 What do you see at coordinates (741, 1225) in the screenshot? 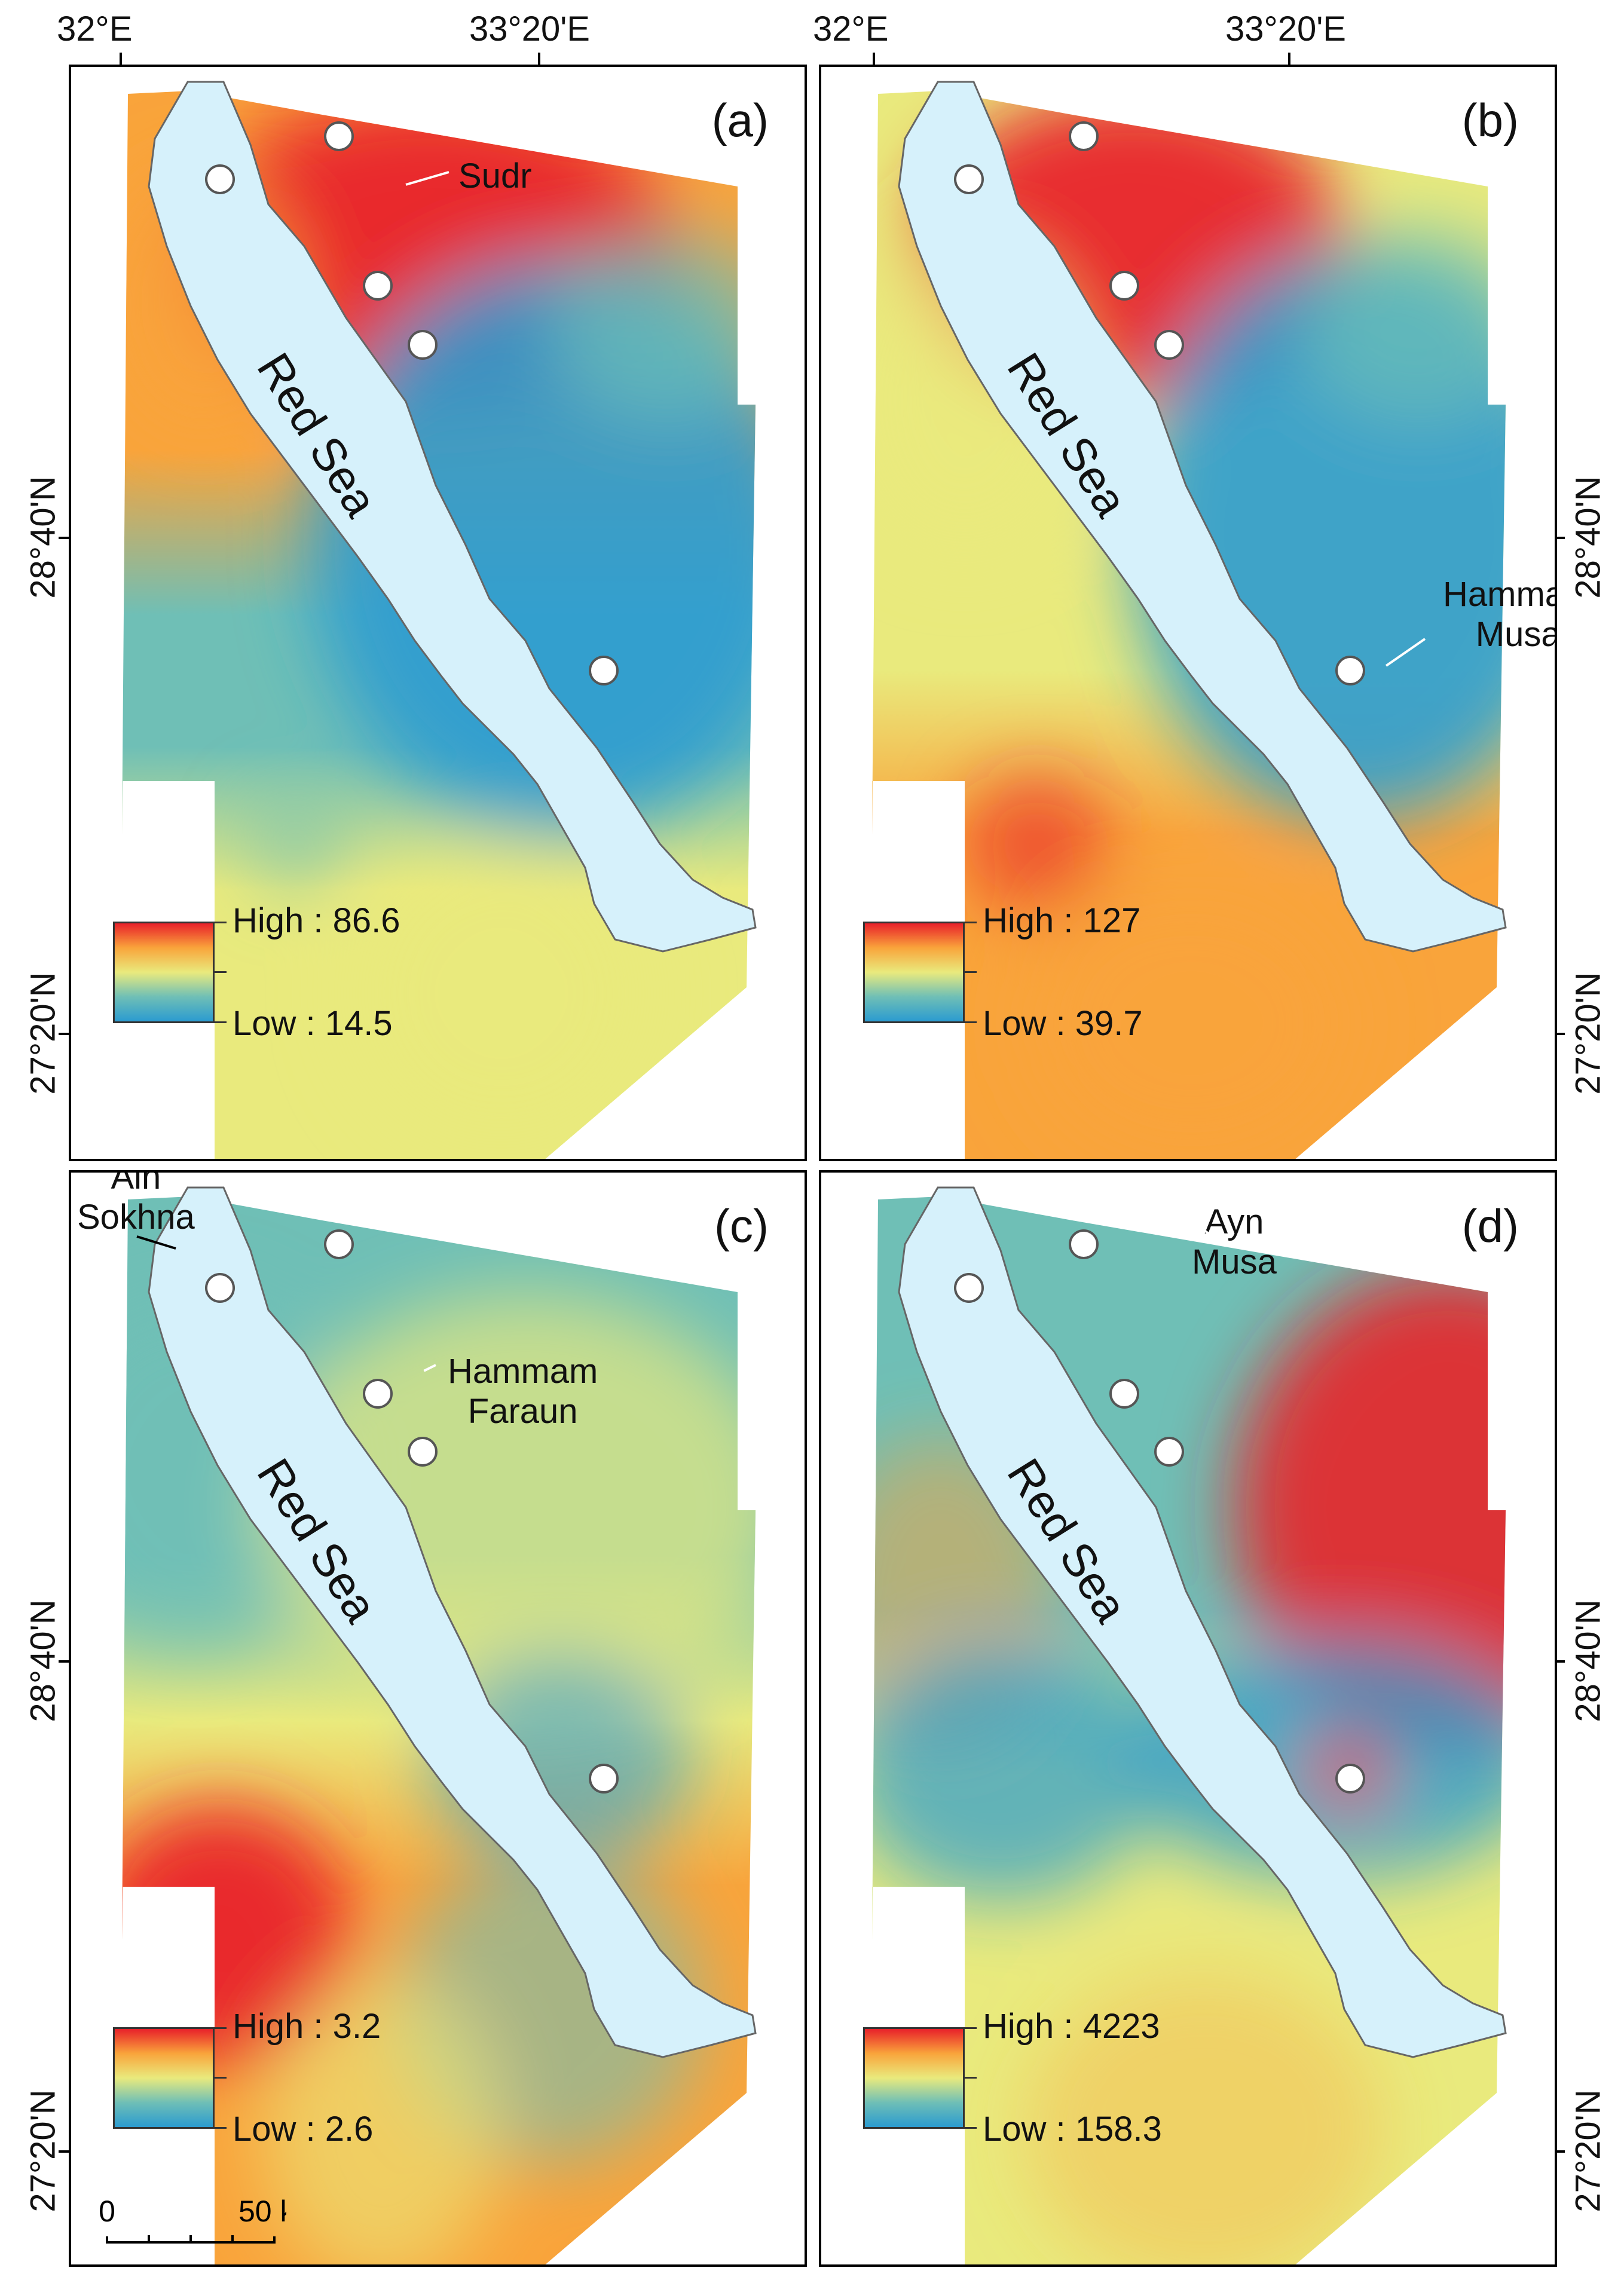
I see `panel-label: (c)` at bounding box center [741, 1225].